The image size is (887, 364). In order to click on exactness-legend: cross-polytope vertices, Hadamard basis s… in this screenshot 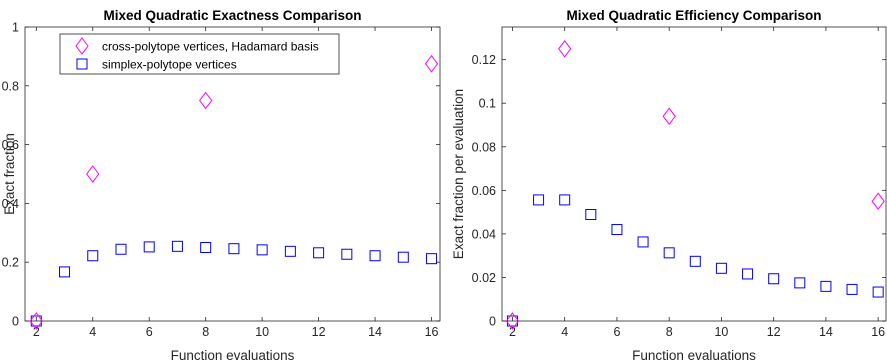, I will do `click(199, 54)`.